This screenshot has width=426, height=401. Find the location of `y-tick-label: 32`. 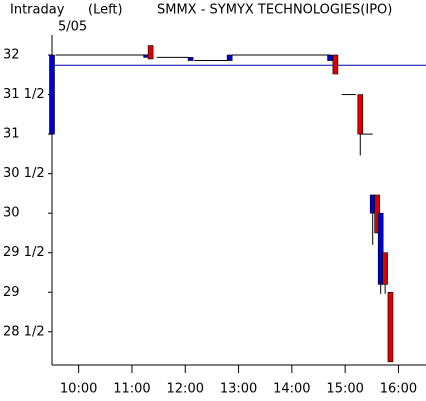

y-tick-label: 32 is located at coordinates (11, 55).